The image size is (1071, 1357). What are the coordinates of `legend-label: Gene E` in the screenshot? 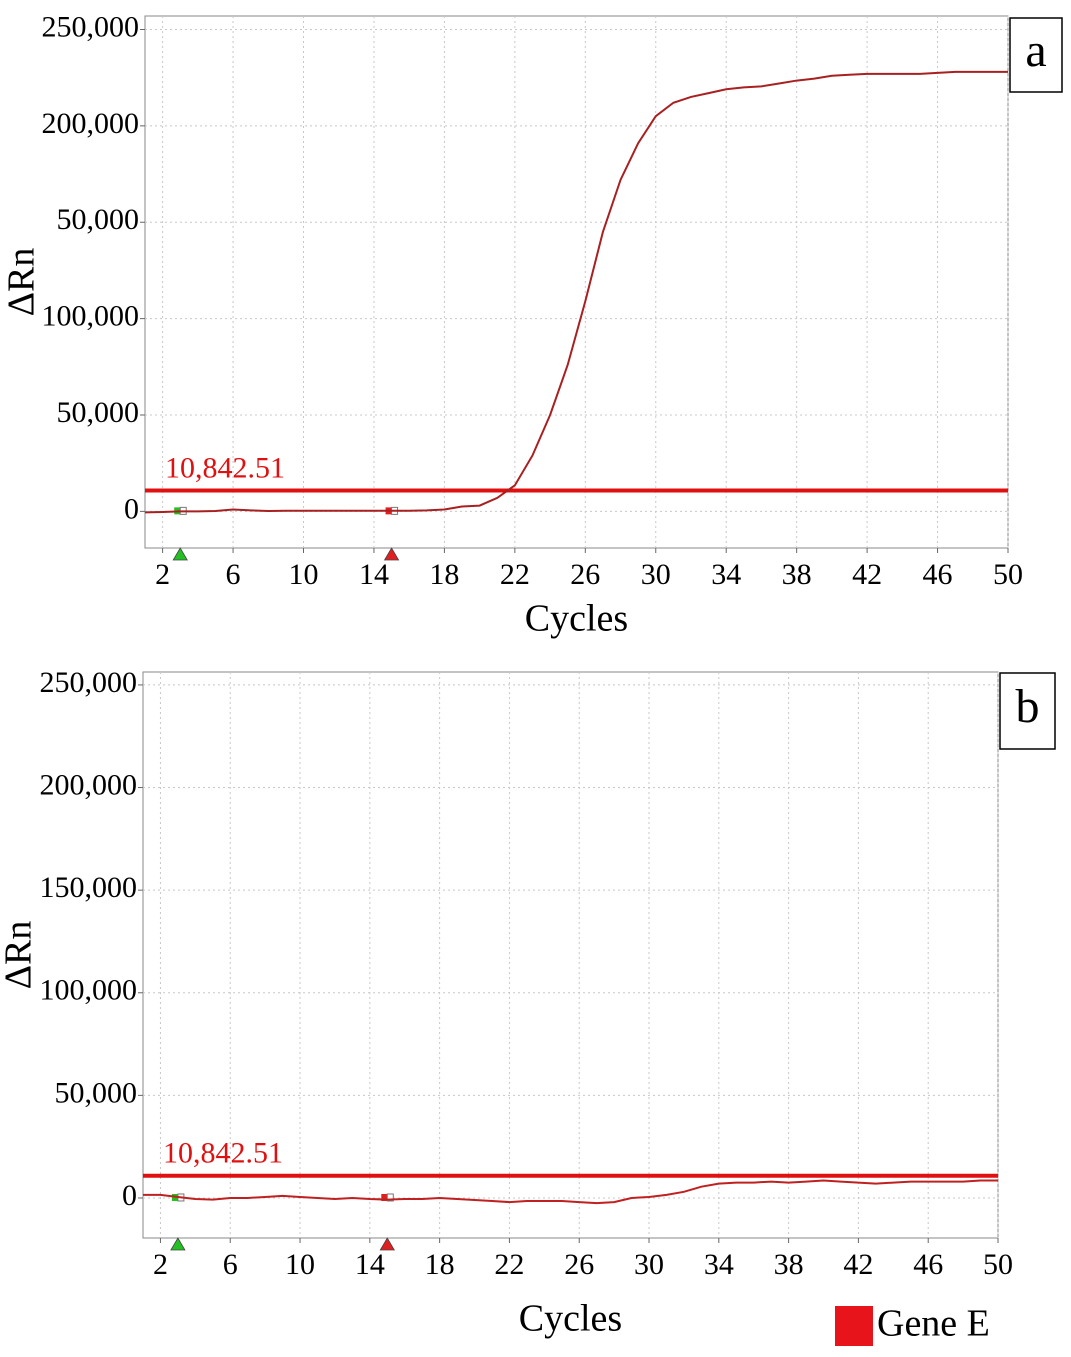 It's located at (933, 1324).